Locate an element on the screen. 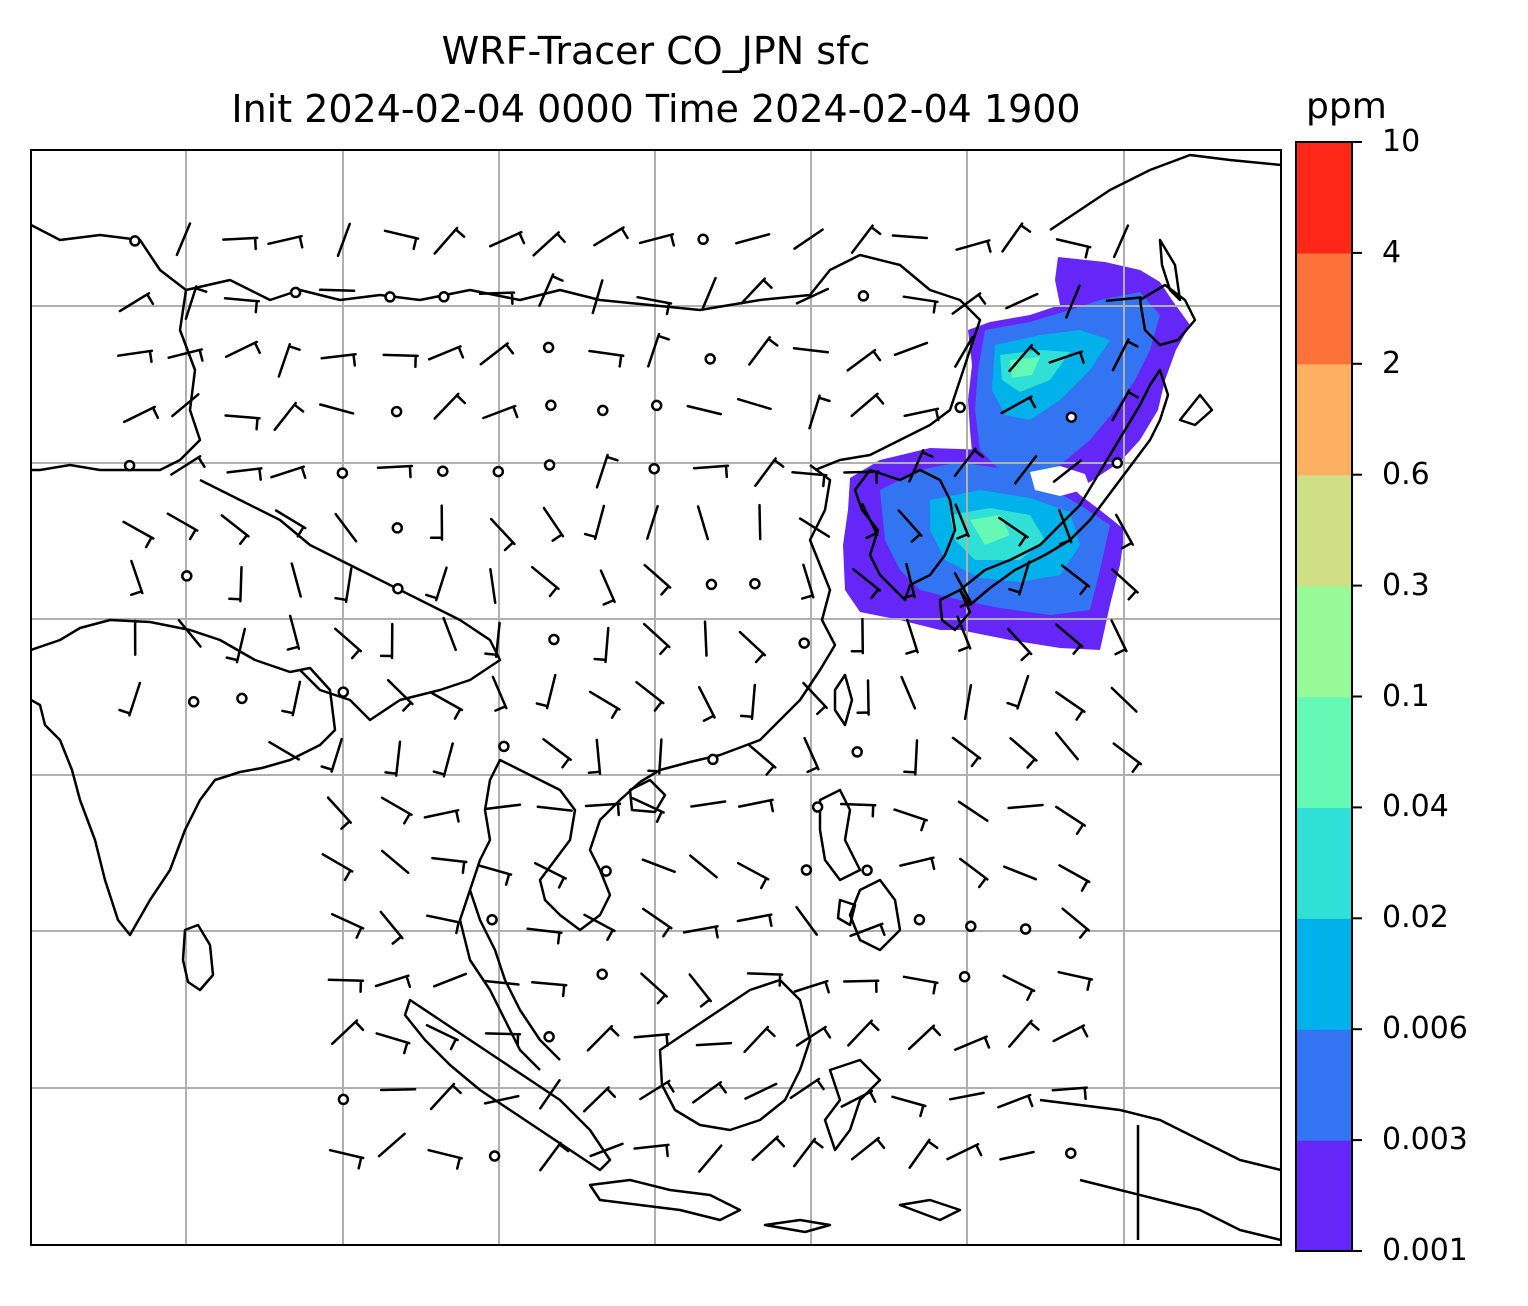 Image resolution: width=1528 pixels, height=1306 pixels. central-asia-border is located at coordinates (109, 257).